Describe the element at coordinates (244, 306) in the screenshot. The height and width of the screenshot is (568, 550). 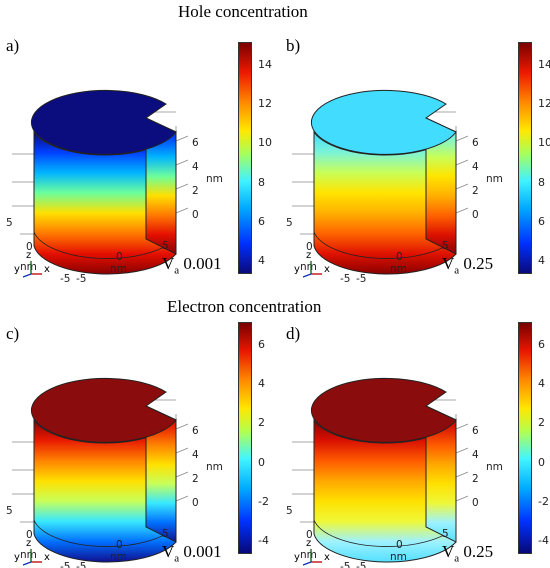
I see `electron-concentration-title: Electron concentration` at that location.